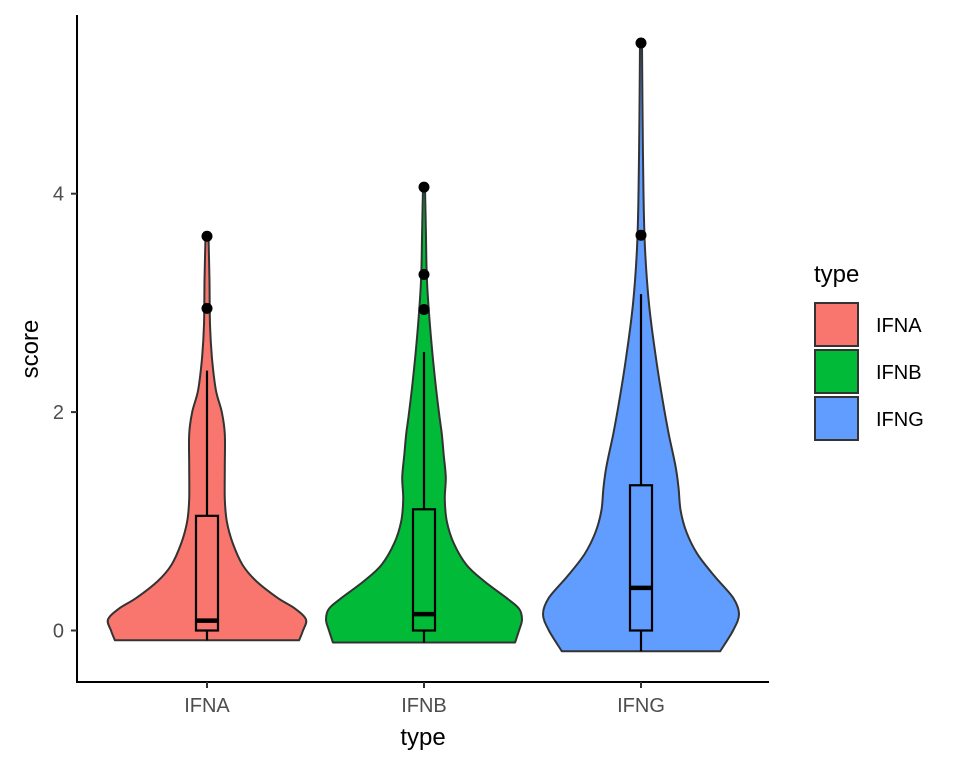 This screenshot has height=768, width=960. Describe the element at coordinates (65, 413) in the screenshot. I see `y-axis-ticks: 0 2 4` at that location.